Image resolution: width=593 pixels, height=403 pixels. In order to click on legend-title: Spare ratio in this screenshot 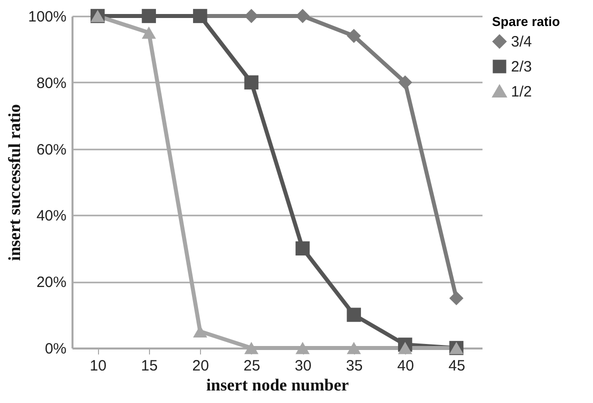, I will do `click(526, 21)`.